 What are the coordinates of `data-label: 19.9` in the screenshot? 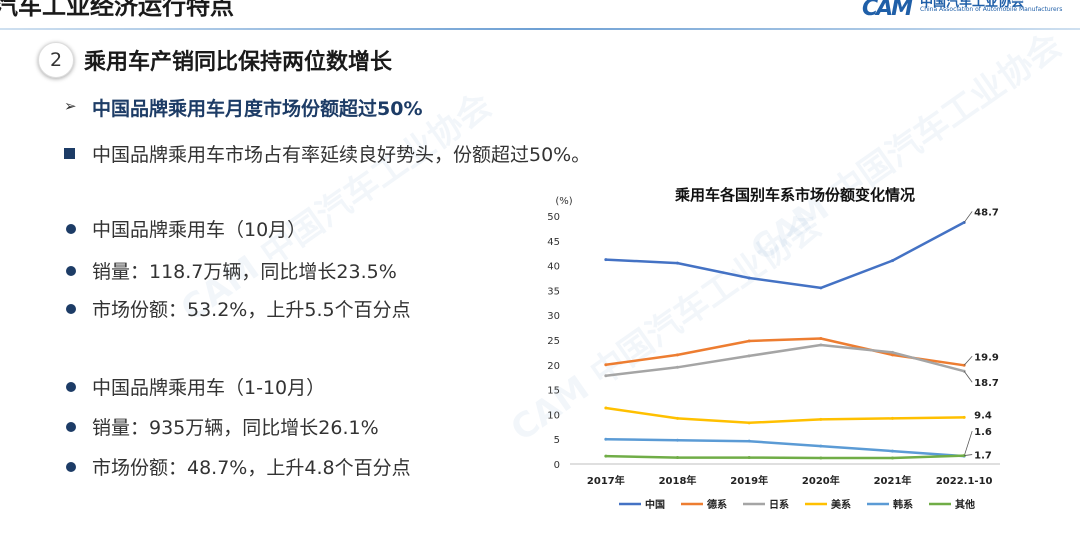 It's located at (986, 357).